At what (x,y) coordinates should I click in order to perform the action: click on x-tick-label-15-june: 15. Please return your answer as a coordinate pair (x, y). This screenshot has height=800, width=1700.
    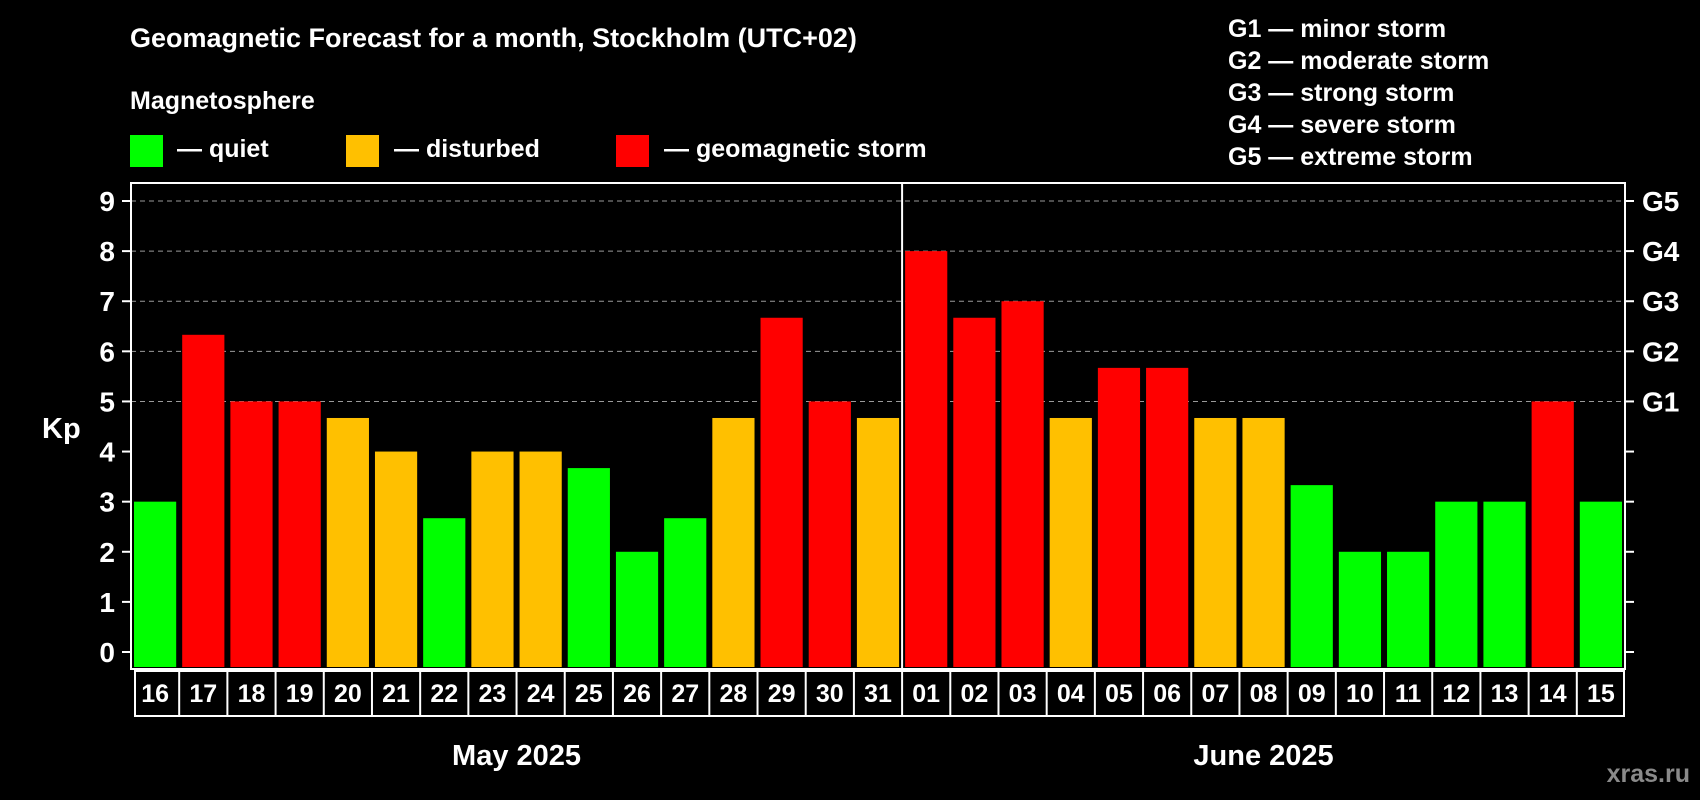
    Looking at the image, I should click on (1601, 694).